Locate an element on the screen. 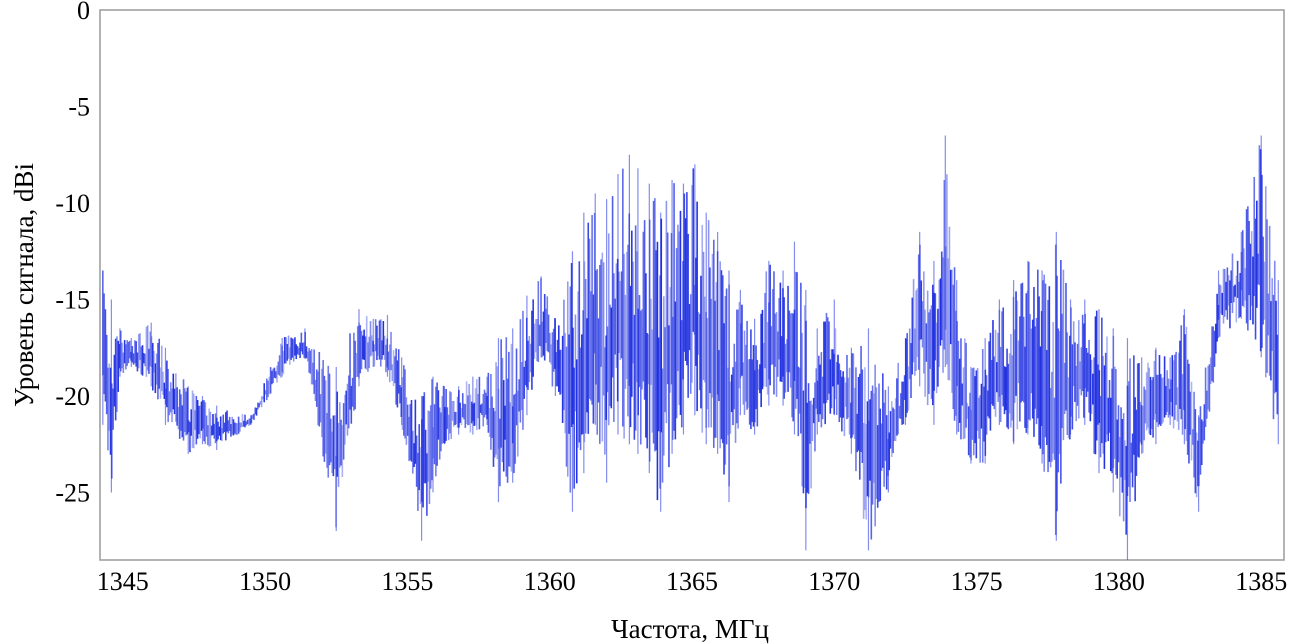 This screenshot has width=1299, height=644. x-tick-label: 1365 is located at coordinates (692, 581).